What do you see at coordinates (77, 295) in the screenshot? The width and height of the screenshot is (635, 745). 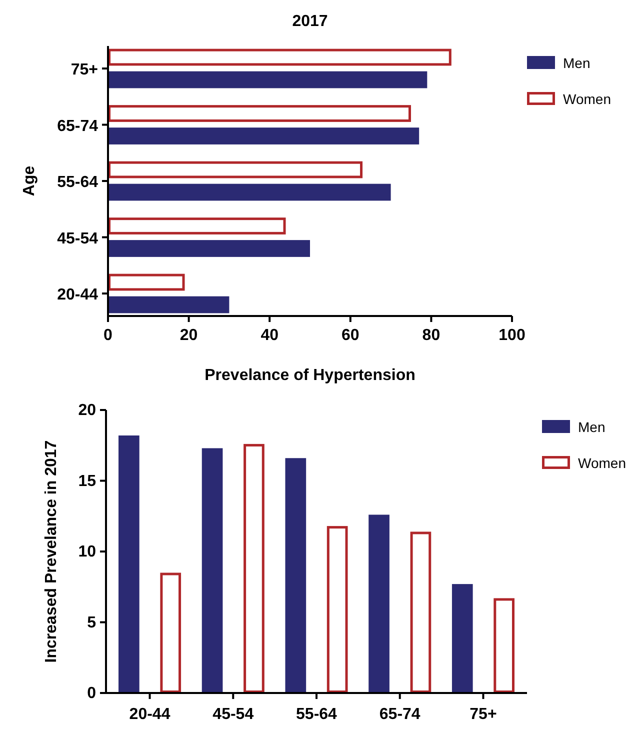 I see `y-tick-label: 20-44` at bounding box center [77, 295].